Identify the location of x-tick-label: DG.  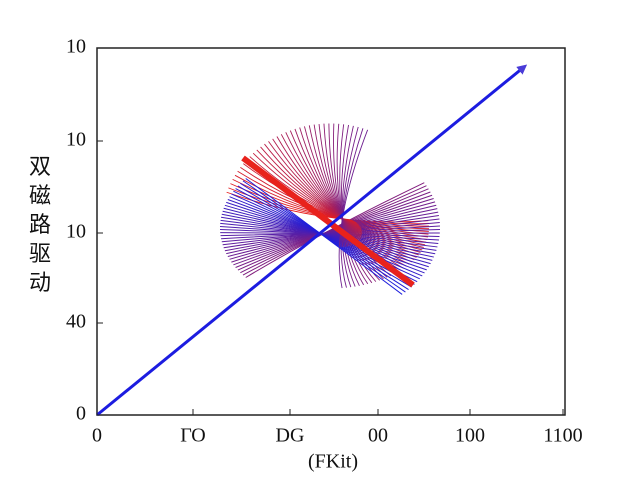
(290, 436).